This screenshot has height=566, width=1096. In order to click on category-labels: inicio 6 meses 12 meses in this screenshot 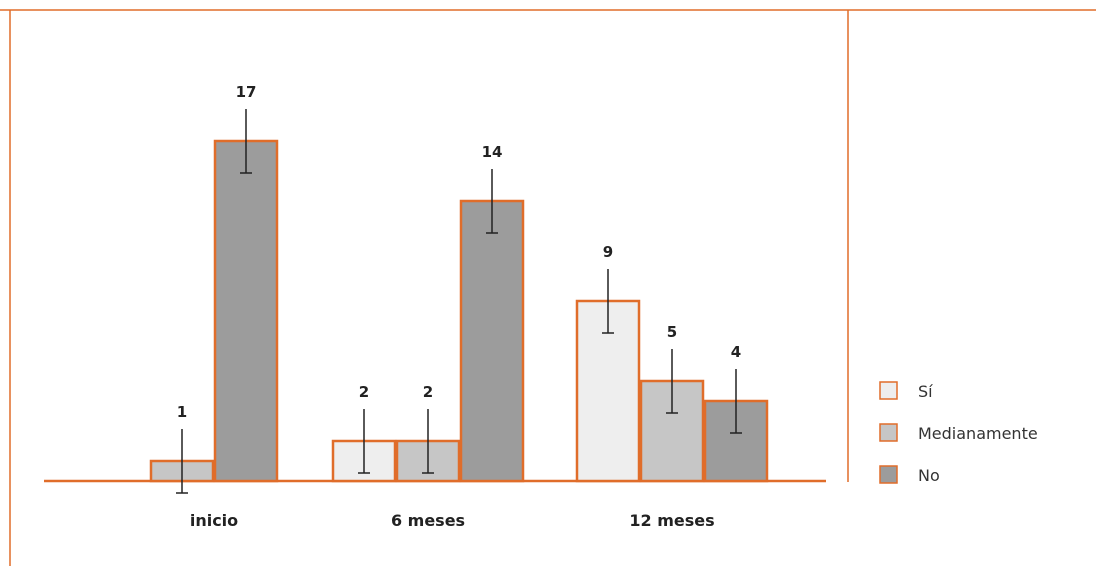, I will do `click(452, 520)`.